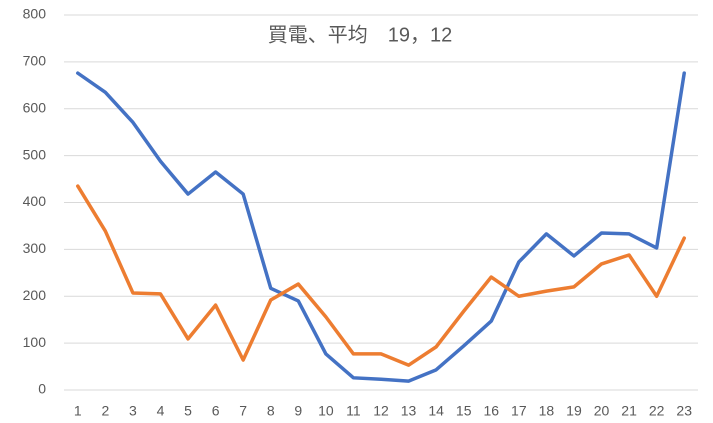 Image resolution: width=713 pixels, height=423 pixels. Describe the element at coordinates (436, 411) in the screenshot. I see `x-tick-label: 14` at that location.